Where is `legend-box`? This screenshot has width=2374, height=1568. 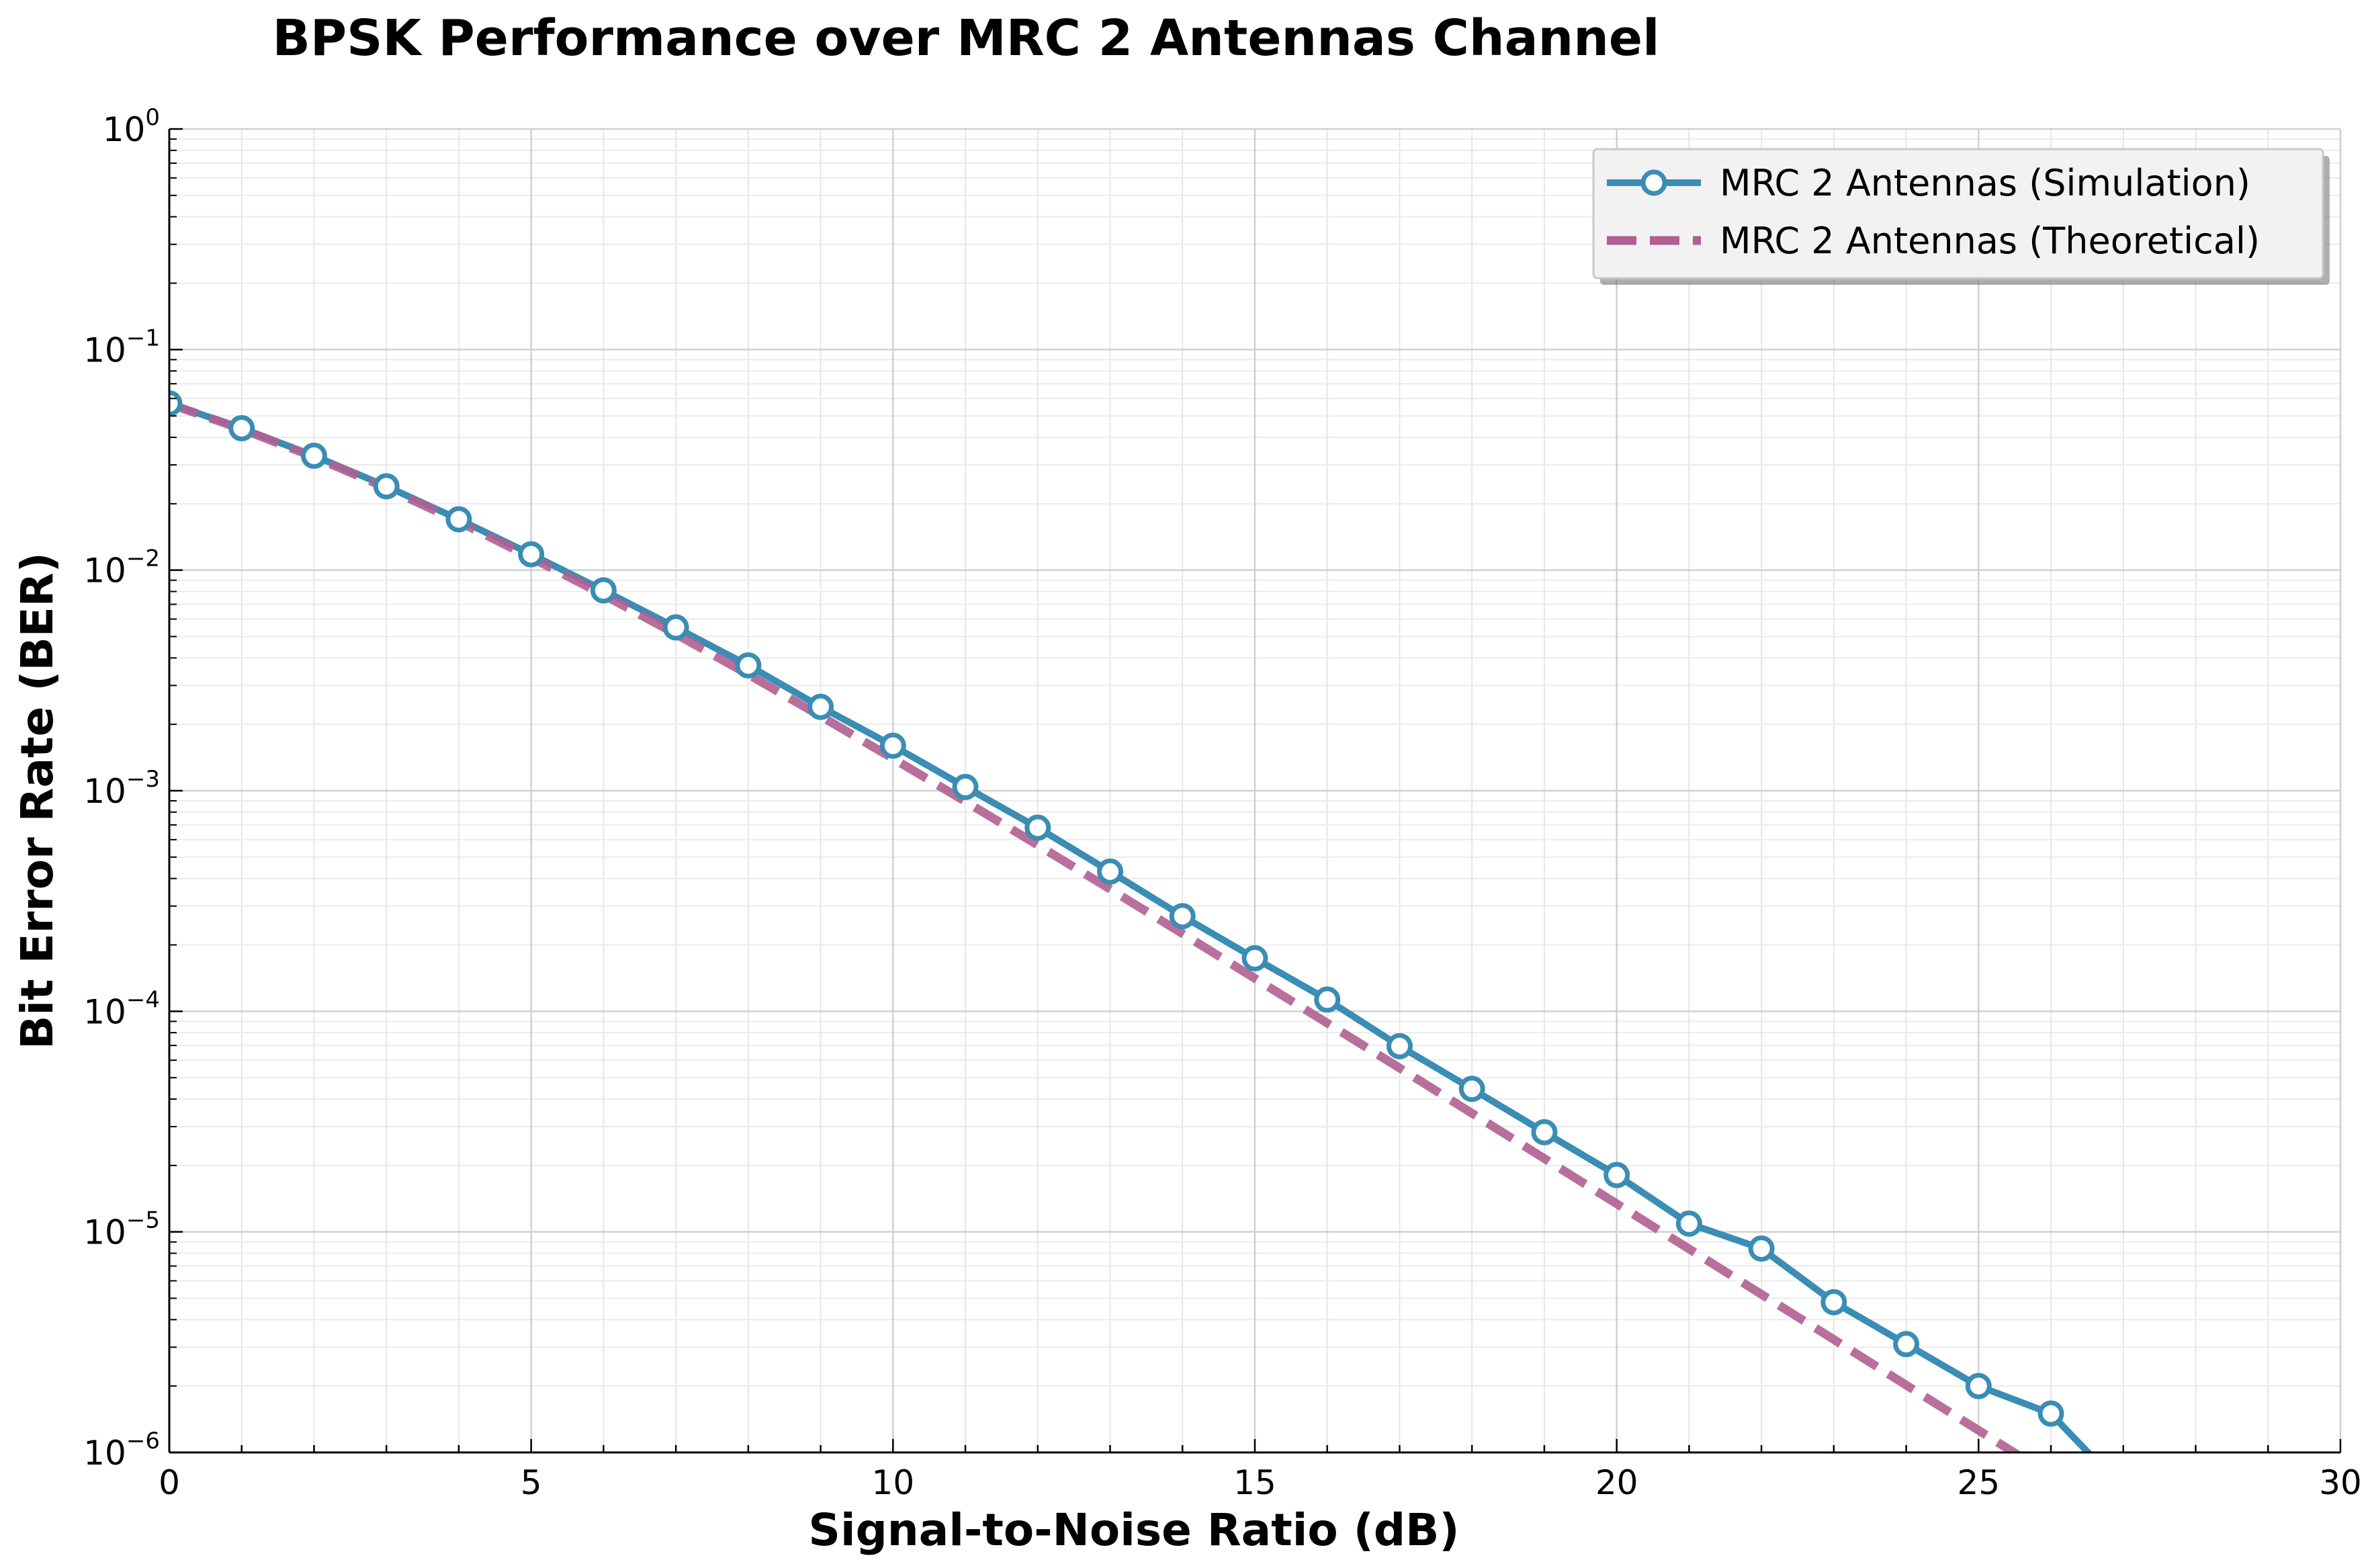
legend-box is located at coordinates (1958, 213).